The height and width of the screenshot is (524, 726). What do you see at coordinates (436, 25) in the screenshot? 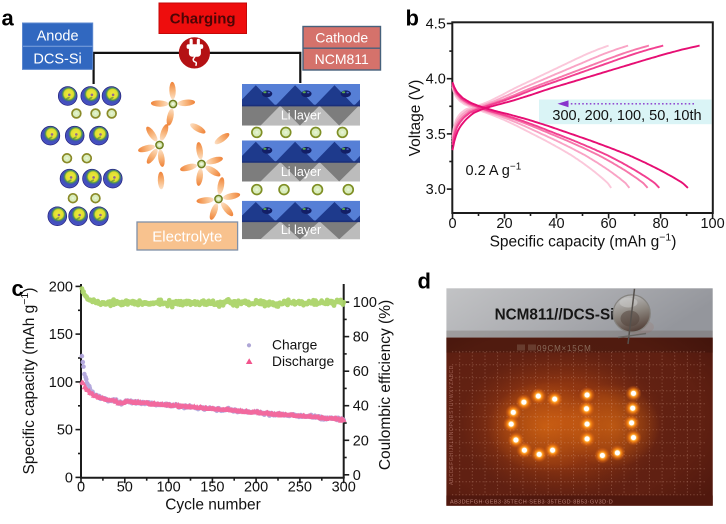
I see `svg-text: 4.5` at bounding box center [436, 25].